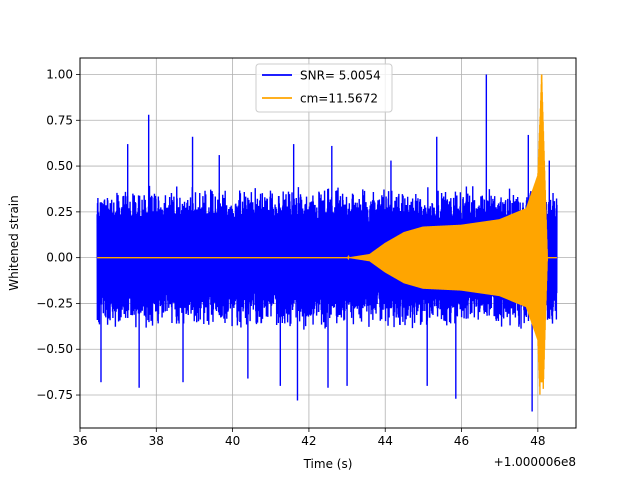 The height and width of the screenshot is (480, 640). What do you see at coordinates (339, 99) in the screenshot?
I see `legend-label-cm: cm=11.5672` at bounding box center [339, 99].